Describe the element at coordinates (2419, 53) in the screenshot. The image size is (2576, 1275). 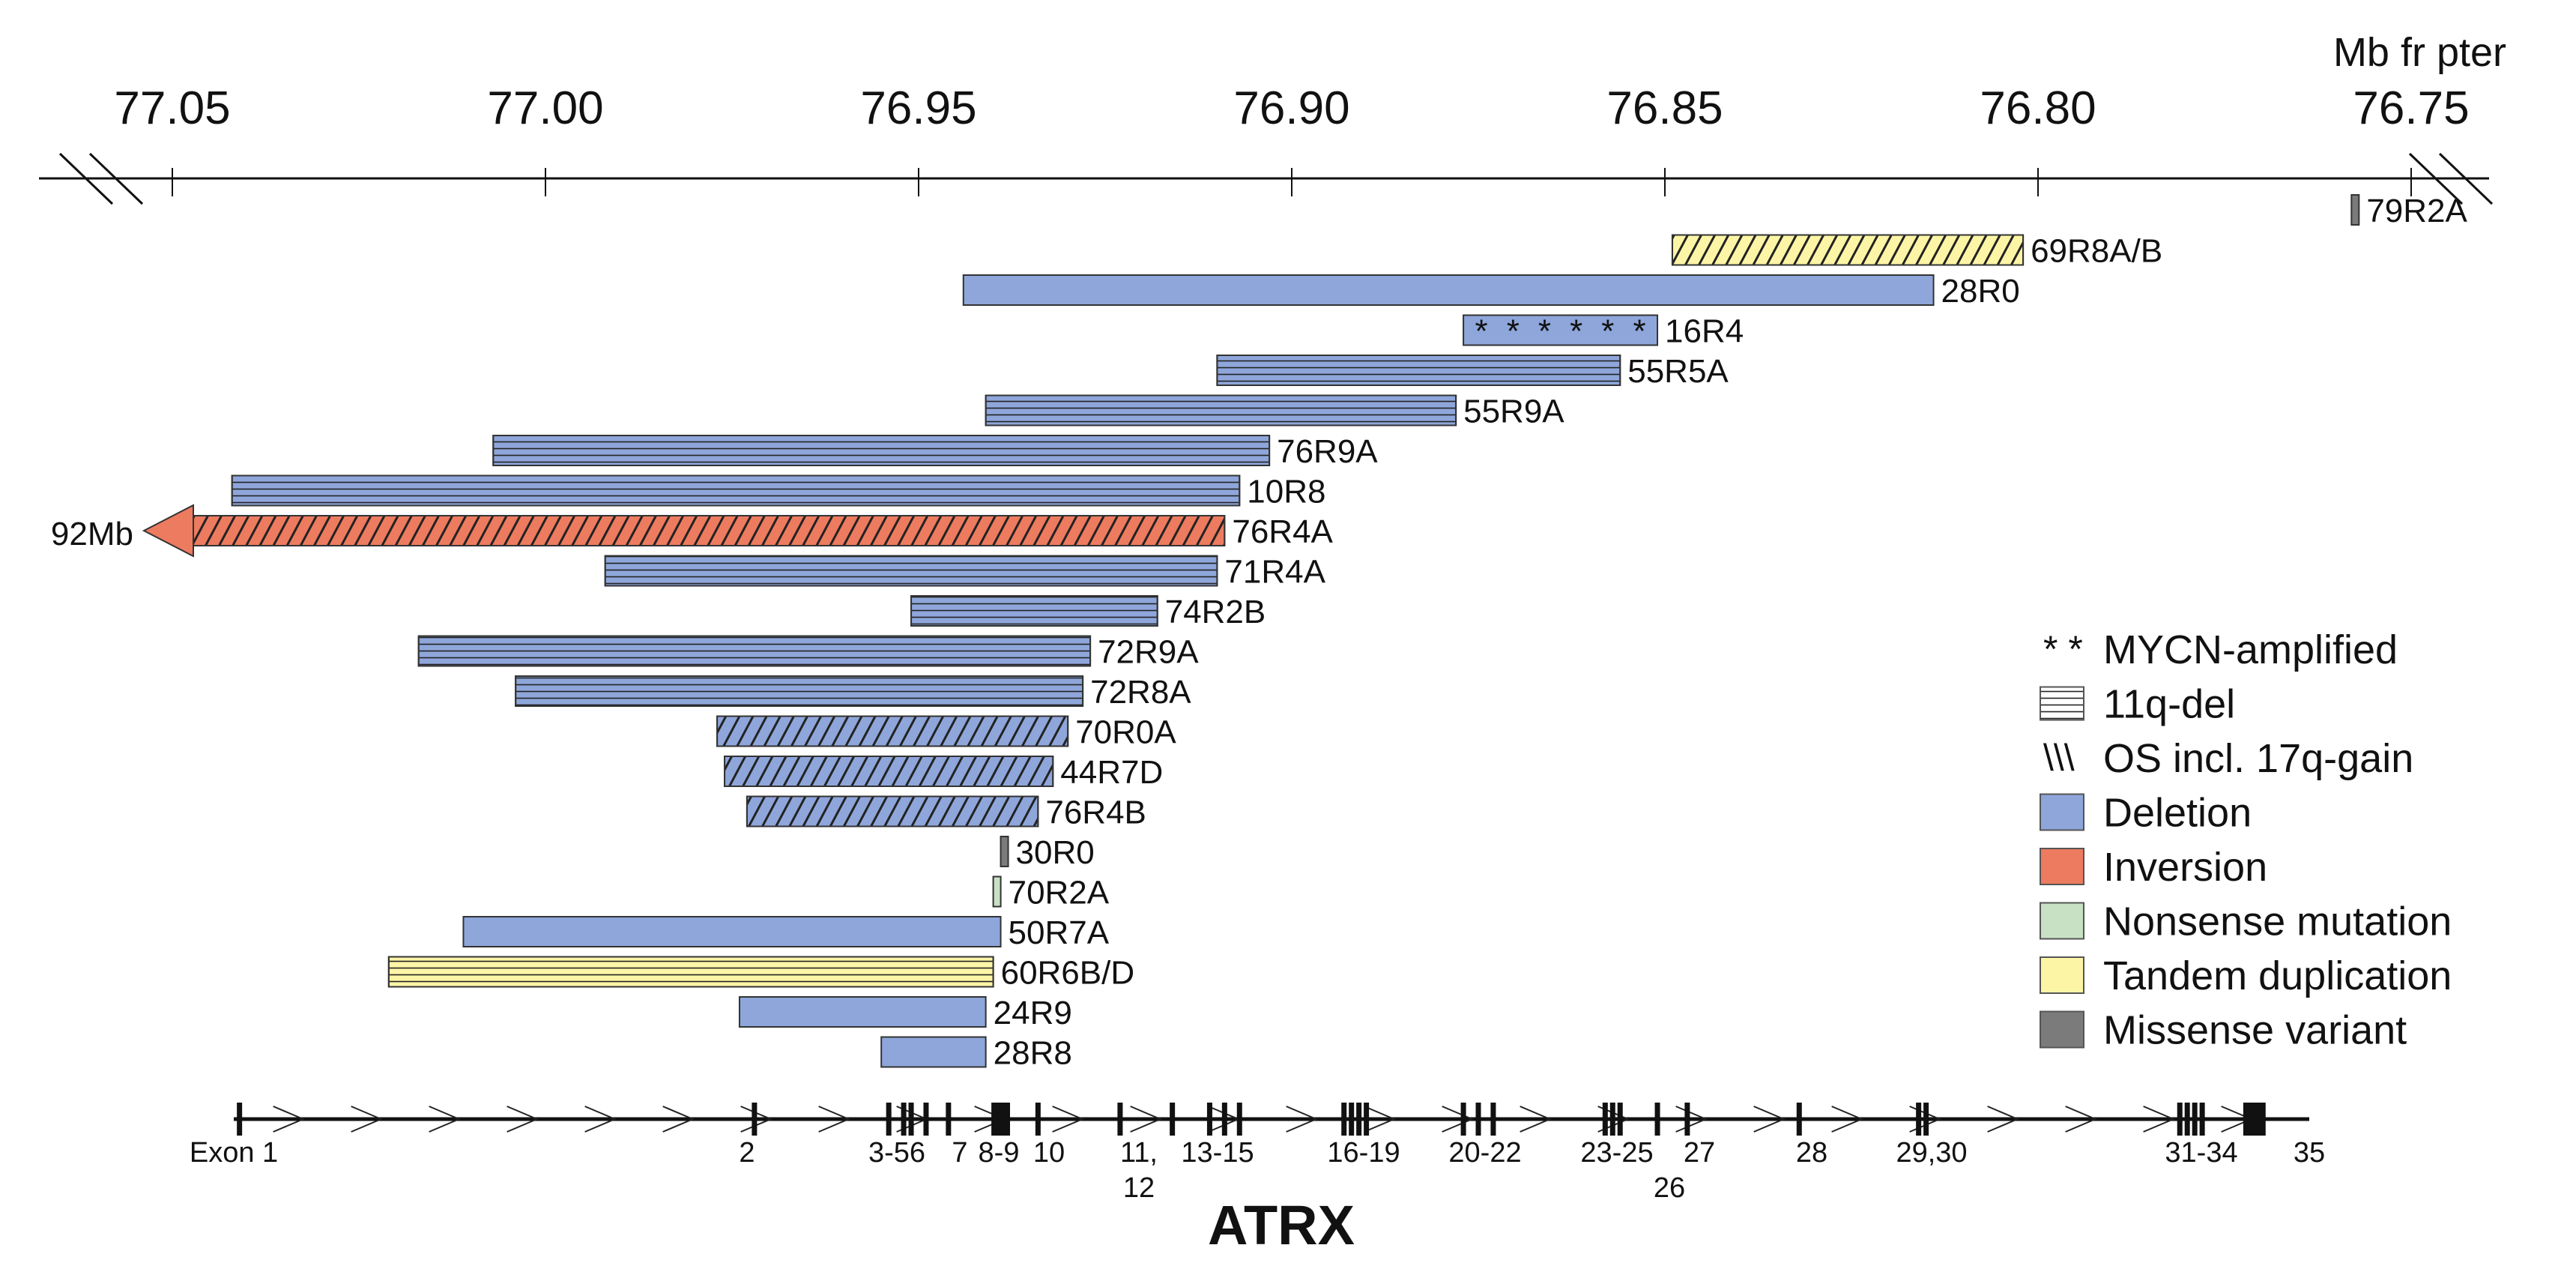
I see `axis-unit-label: Mb fr pter` at that location.